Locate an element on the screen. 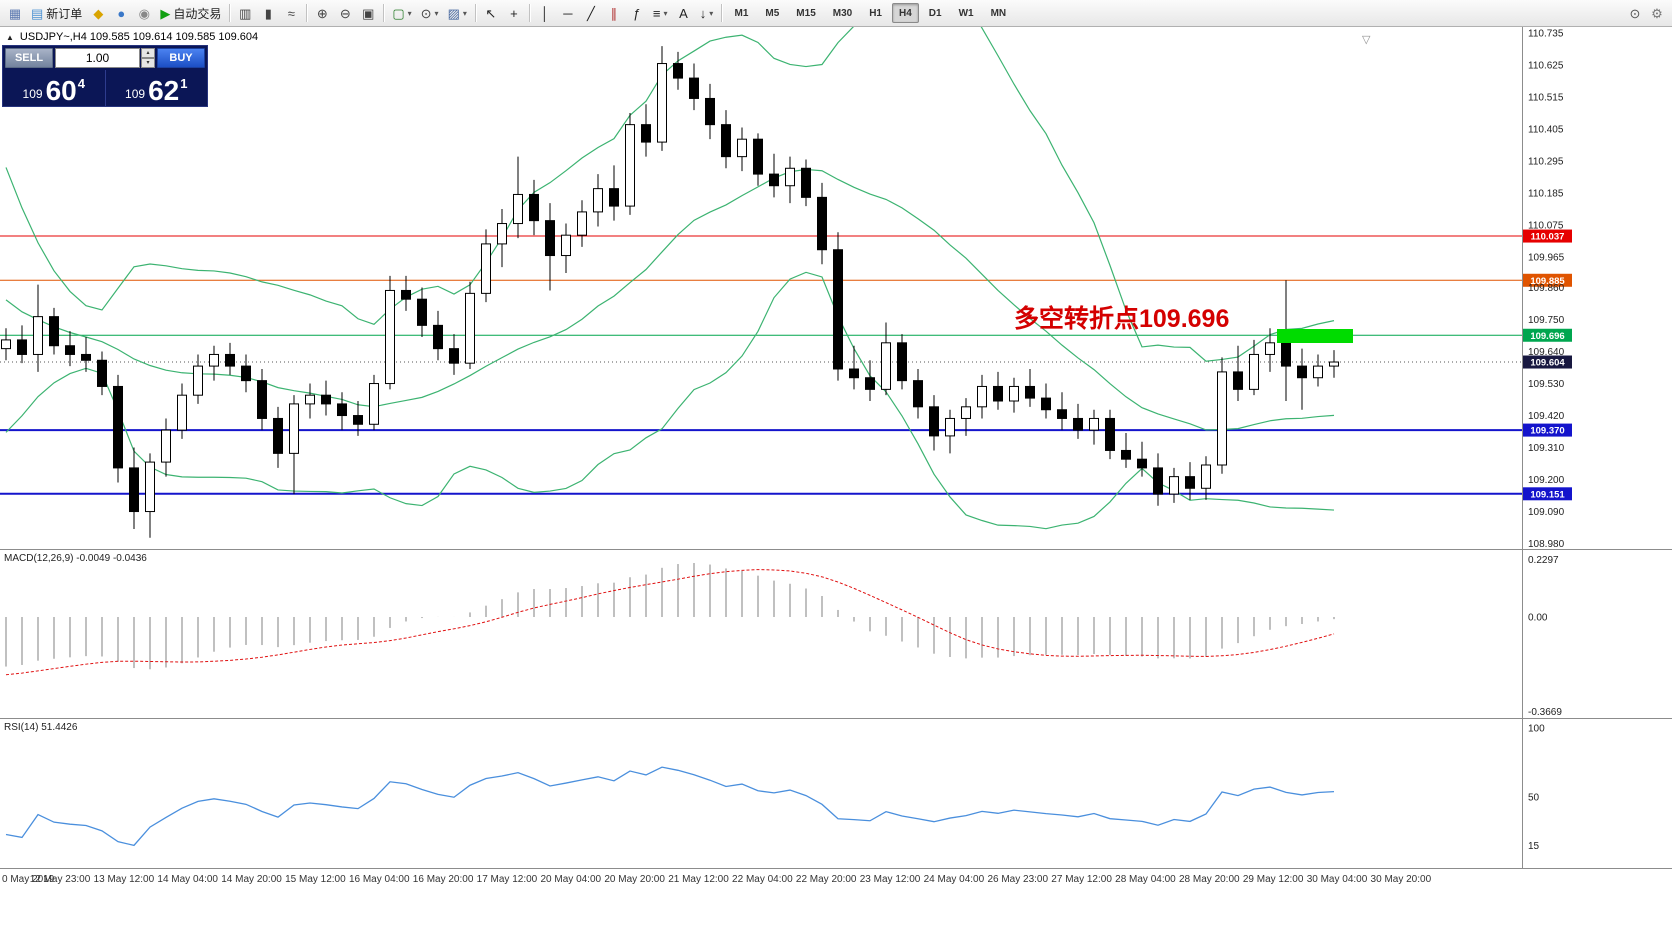 The width and height of the screenshot is (1672, 952). timeframe-m30-button: M30 is located at coordinates (842, 13).